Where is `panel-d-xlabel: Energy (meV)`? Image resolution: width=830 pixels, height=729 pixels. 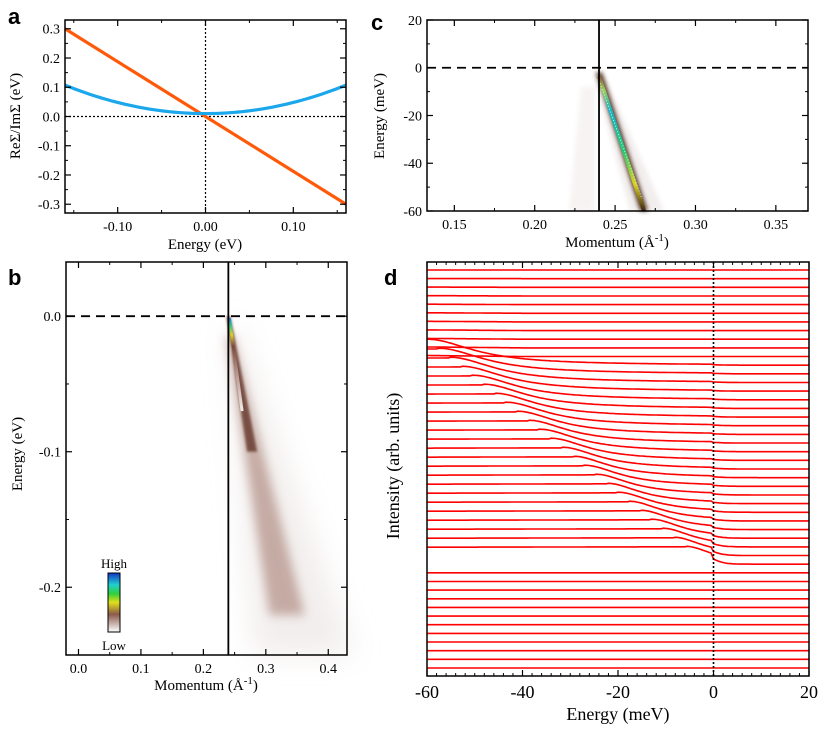
panel-d-xlabel: Energy (meV) is located at coordinates (617, 714).